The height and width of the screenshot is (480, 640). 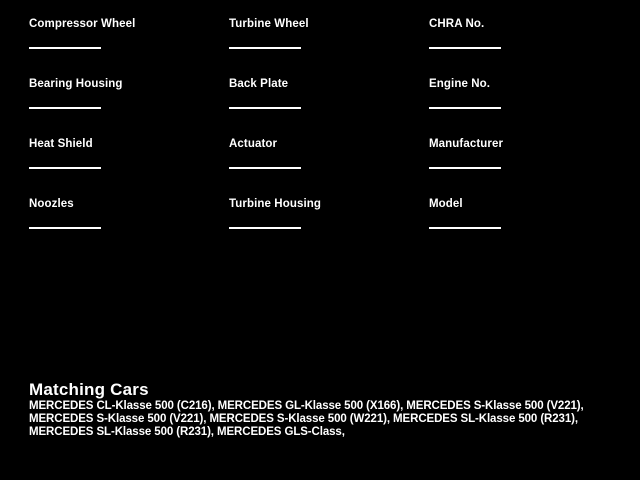 What do you see at coordinates (275, 204) in the screenshot?
I see `spec-field-label: Turbine Housing` at bounding box center [275, 204].